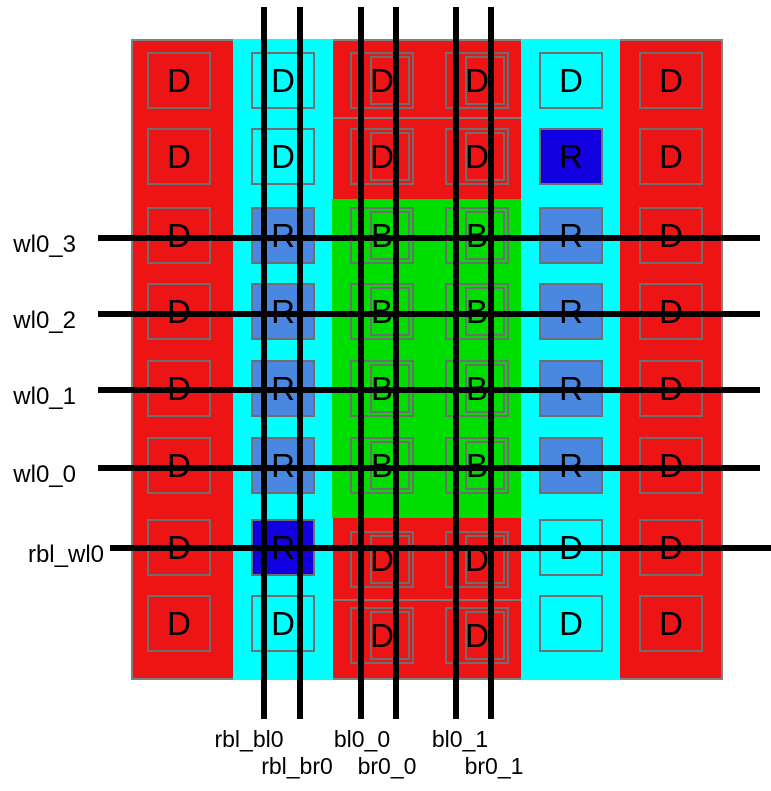 The height and width of the screenshot is (791, 771). I want to click on wordline-label: wl0_0, so click(44, 474).